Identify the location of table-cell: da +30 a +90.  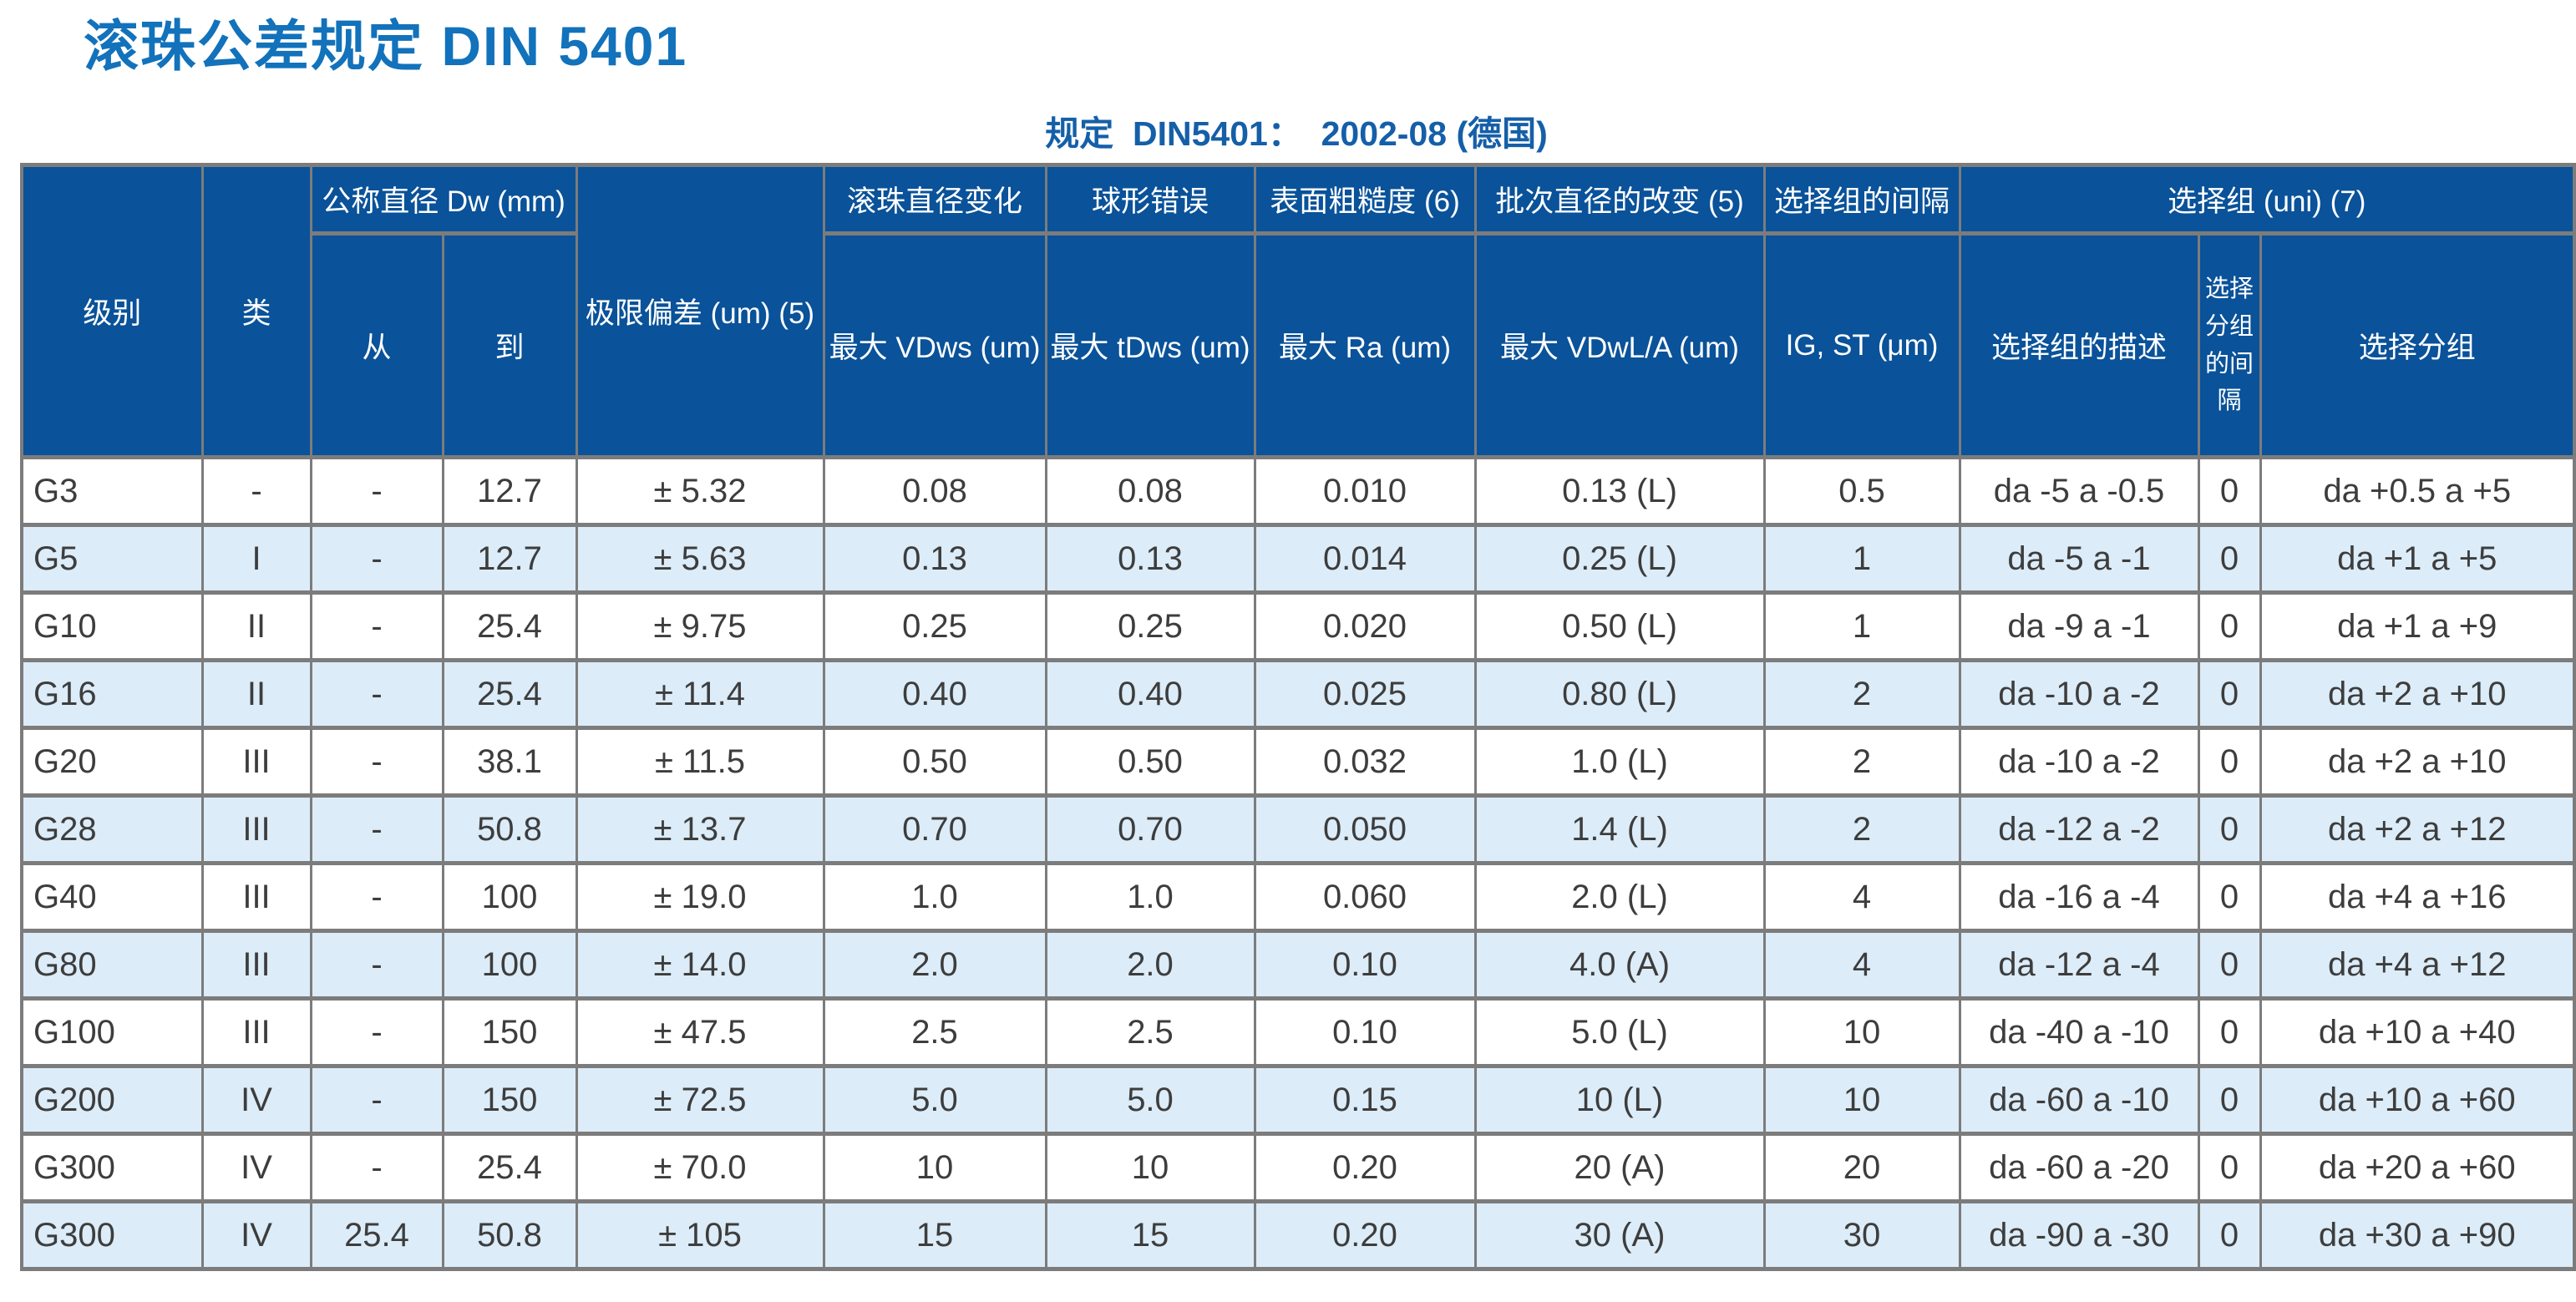
(2417, 1235).